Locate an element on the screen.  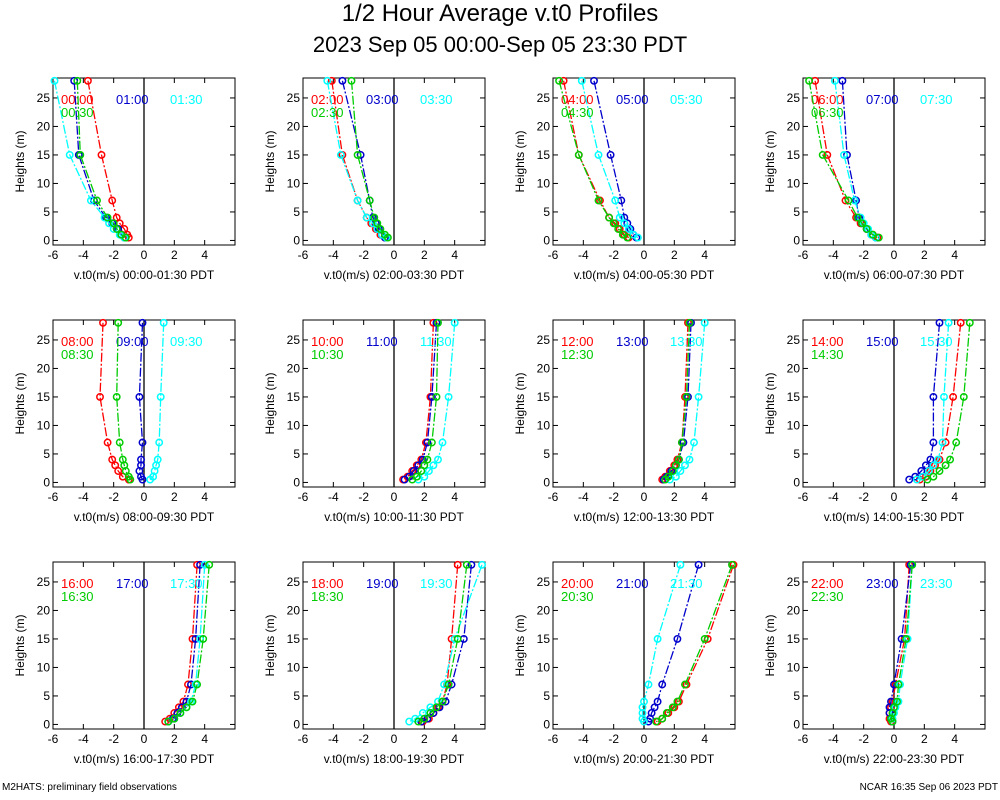
series-label: 13:30 is located at coordinates (686, 341).